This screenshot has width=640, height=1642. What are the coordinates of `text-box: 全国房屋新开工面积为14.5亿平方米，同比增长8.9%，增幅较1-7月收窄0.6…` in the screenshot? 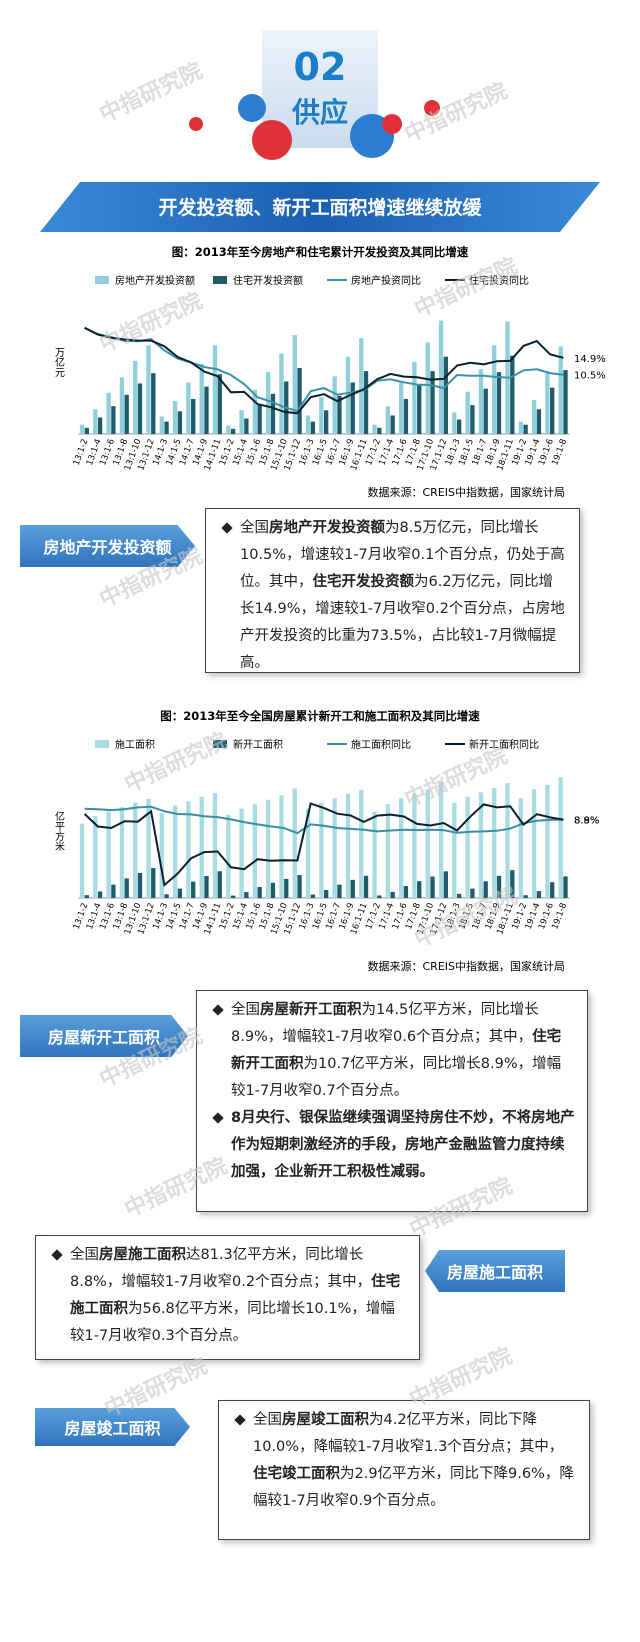 It's located at (392, 1101).